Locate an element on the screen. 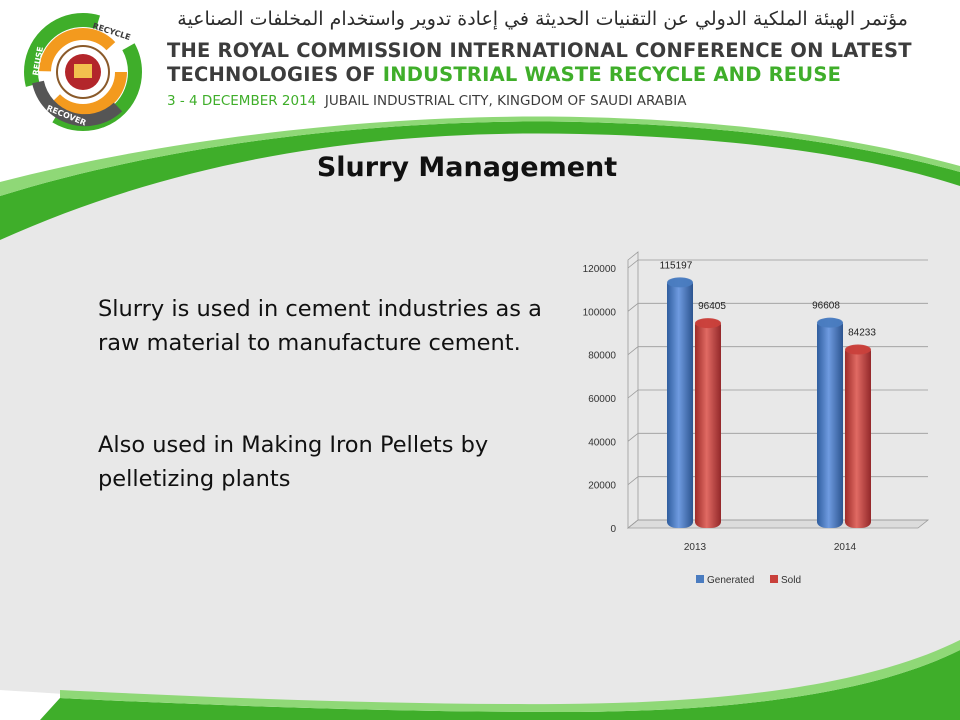 The image size is (960, 720). data-label: 84233 is located at coordinates (862, 332).